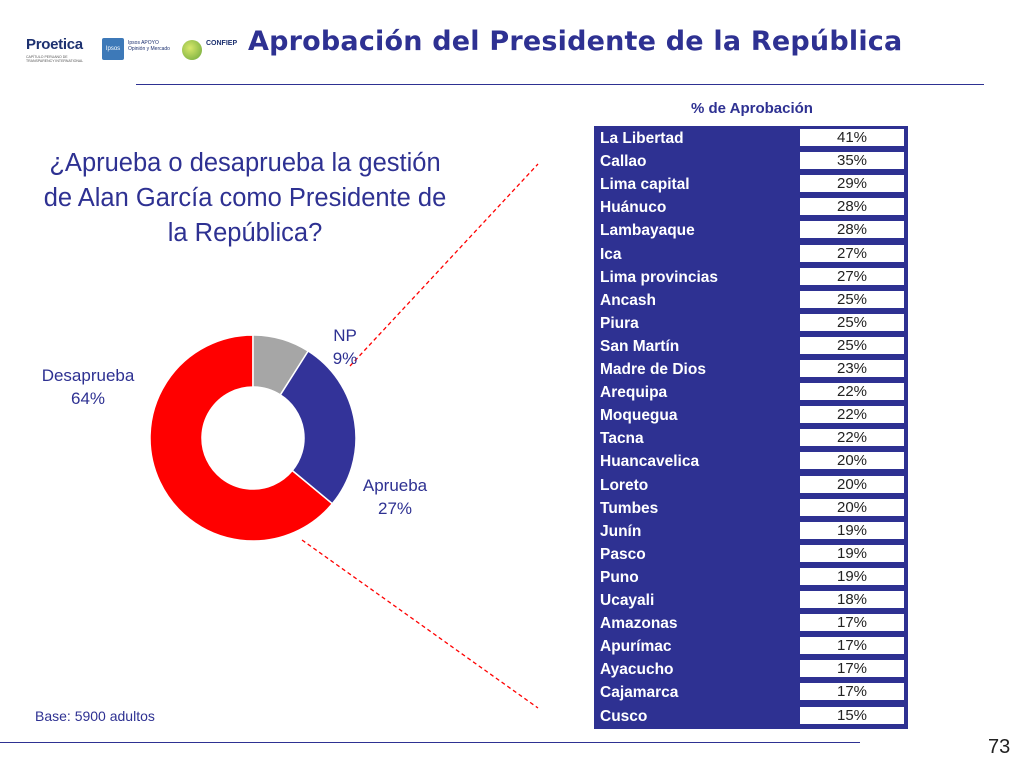 Image resolution: width=1024 pixels, height=768 pixels. What do you see at coordinates (622, 439) in the screenshot?
I see `region-name: Tacna` at bounding box center [622, 439].